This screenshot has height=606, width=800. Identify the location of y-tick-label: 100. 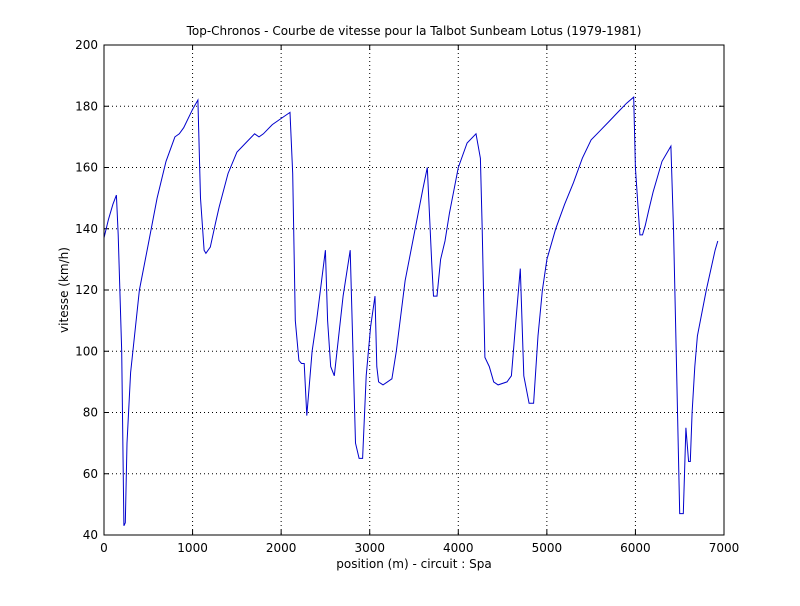
(86, 351).